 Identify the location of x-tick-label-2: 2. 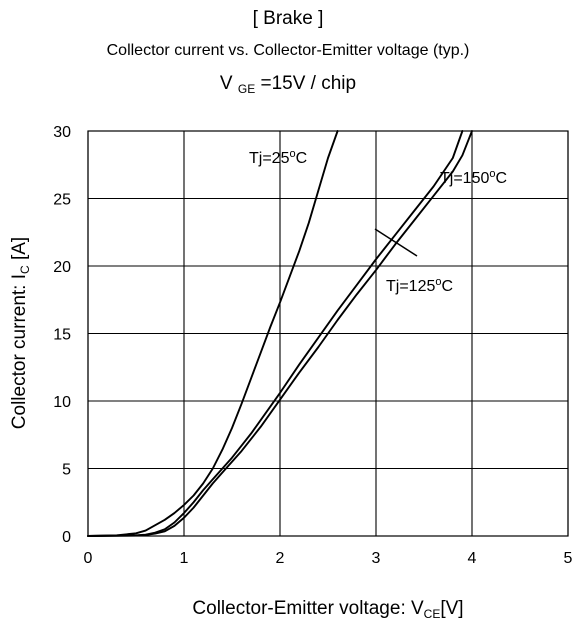
(280, 558).